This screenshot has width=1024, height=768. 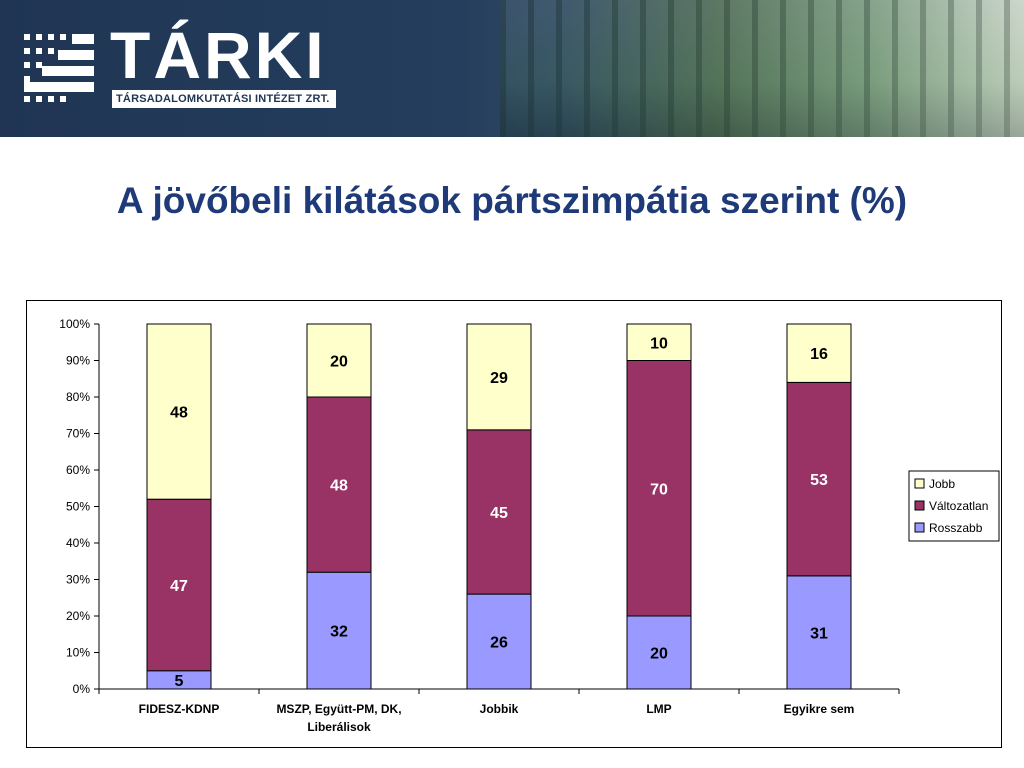 I want to click on data-label: 26, so click(x=499, y=643).